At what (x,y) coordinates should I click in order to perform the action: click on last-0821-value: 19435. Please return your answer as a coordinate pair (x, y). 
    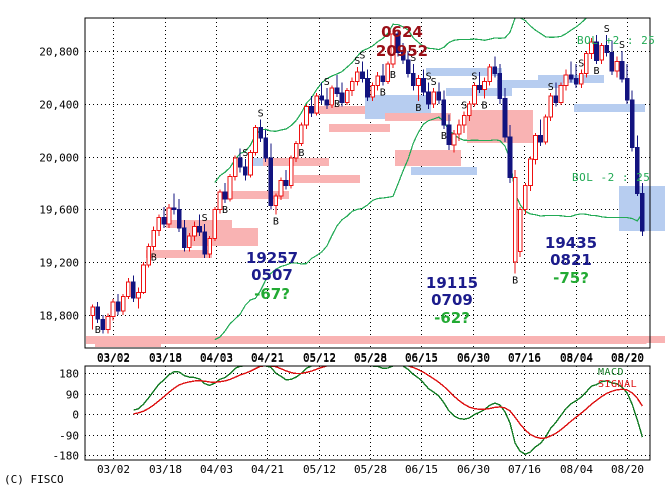
    Looking at the image, I should click on (571, 243).